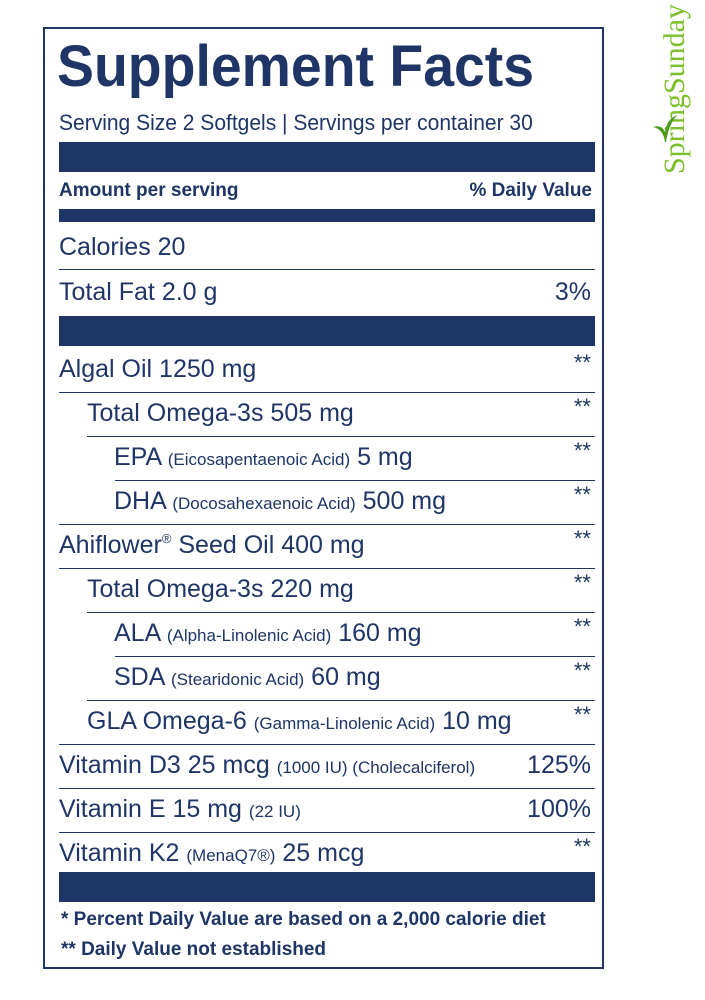  What do you see at coordinates (220, 413) in the screenshot?
I see `nutrient-label: Total Omega-3s 505 mg` at bounding box center [220, 413].